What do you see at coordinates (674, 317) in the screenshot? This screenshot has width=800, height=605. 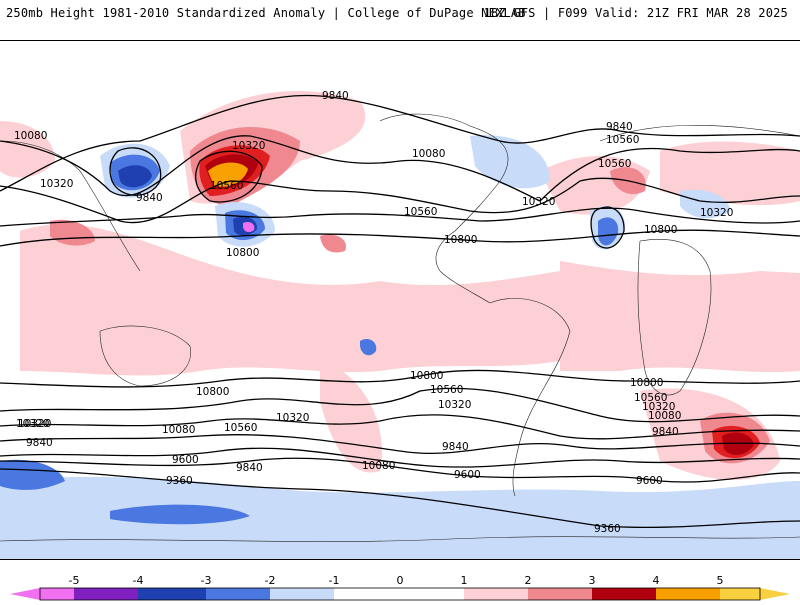 I see `coast-africa` at bounding box center [674, 317].